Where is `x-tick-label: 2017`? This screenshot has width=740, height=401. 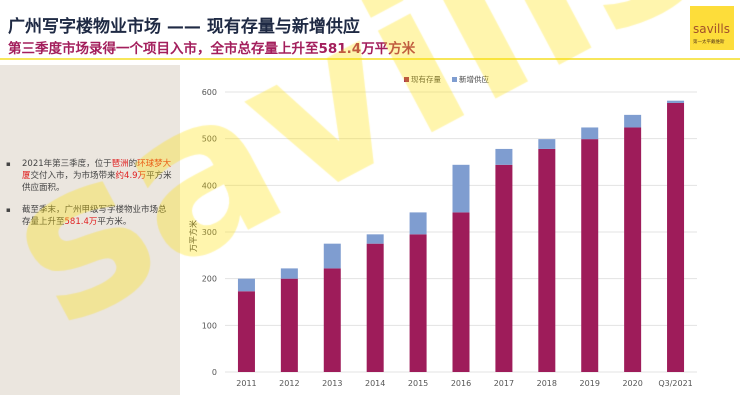
x-tick-label: 2017 is located at coordinates (504, 383).